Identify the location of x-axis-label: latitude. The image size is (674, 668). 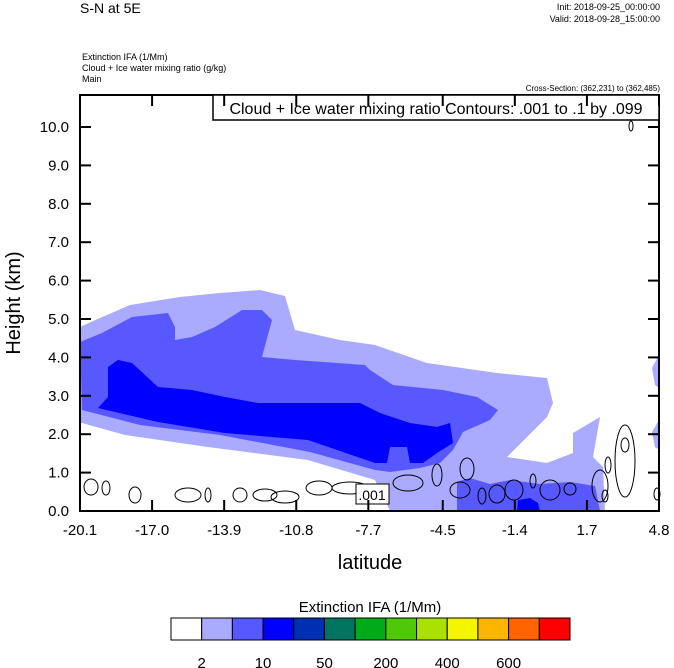
(370, 563).